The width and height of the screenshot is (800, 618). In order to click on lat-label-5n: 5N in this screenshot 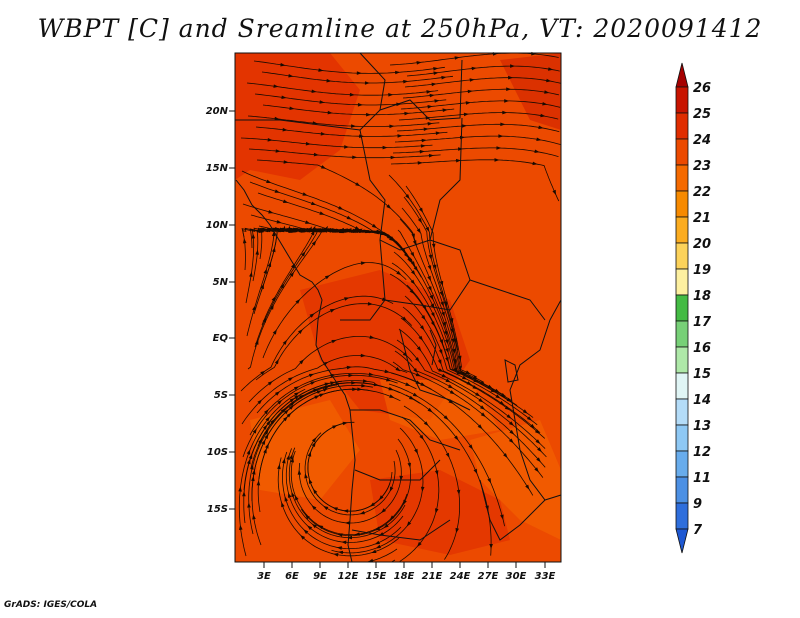, I will do `click(221, 282)`.